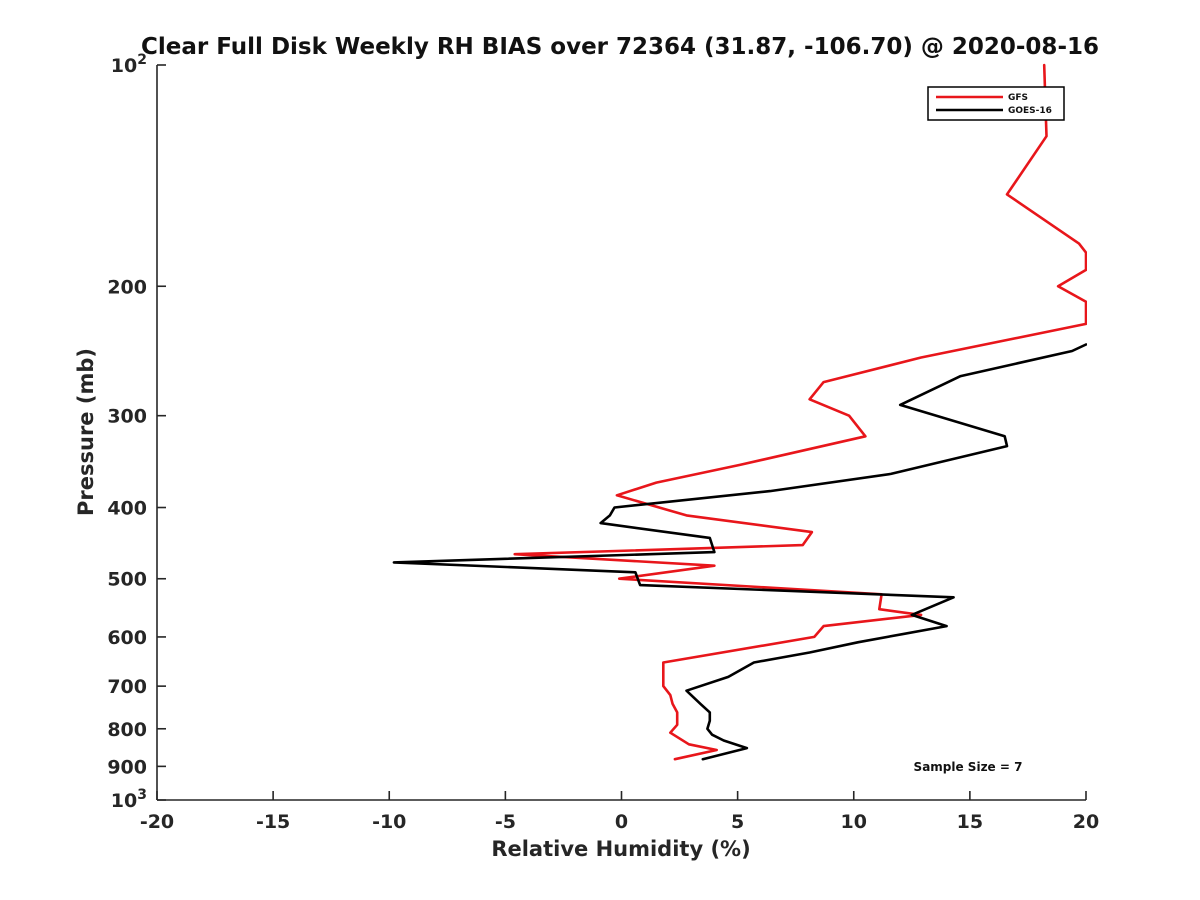  What do you see at coordinates (1018, 98) in the screenshot?
I see `legend-label-gfs: GFS` at bounding box center [1018, 98].